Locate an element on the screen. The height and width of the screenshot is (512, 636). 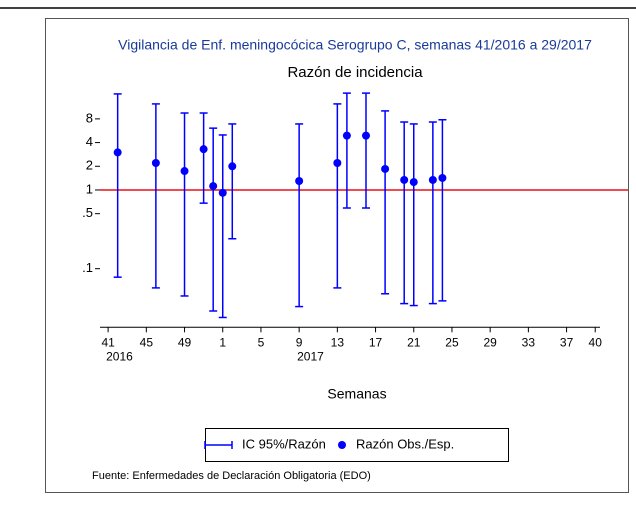
y-tick-label: 1 is located at coordinates (89, 188).